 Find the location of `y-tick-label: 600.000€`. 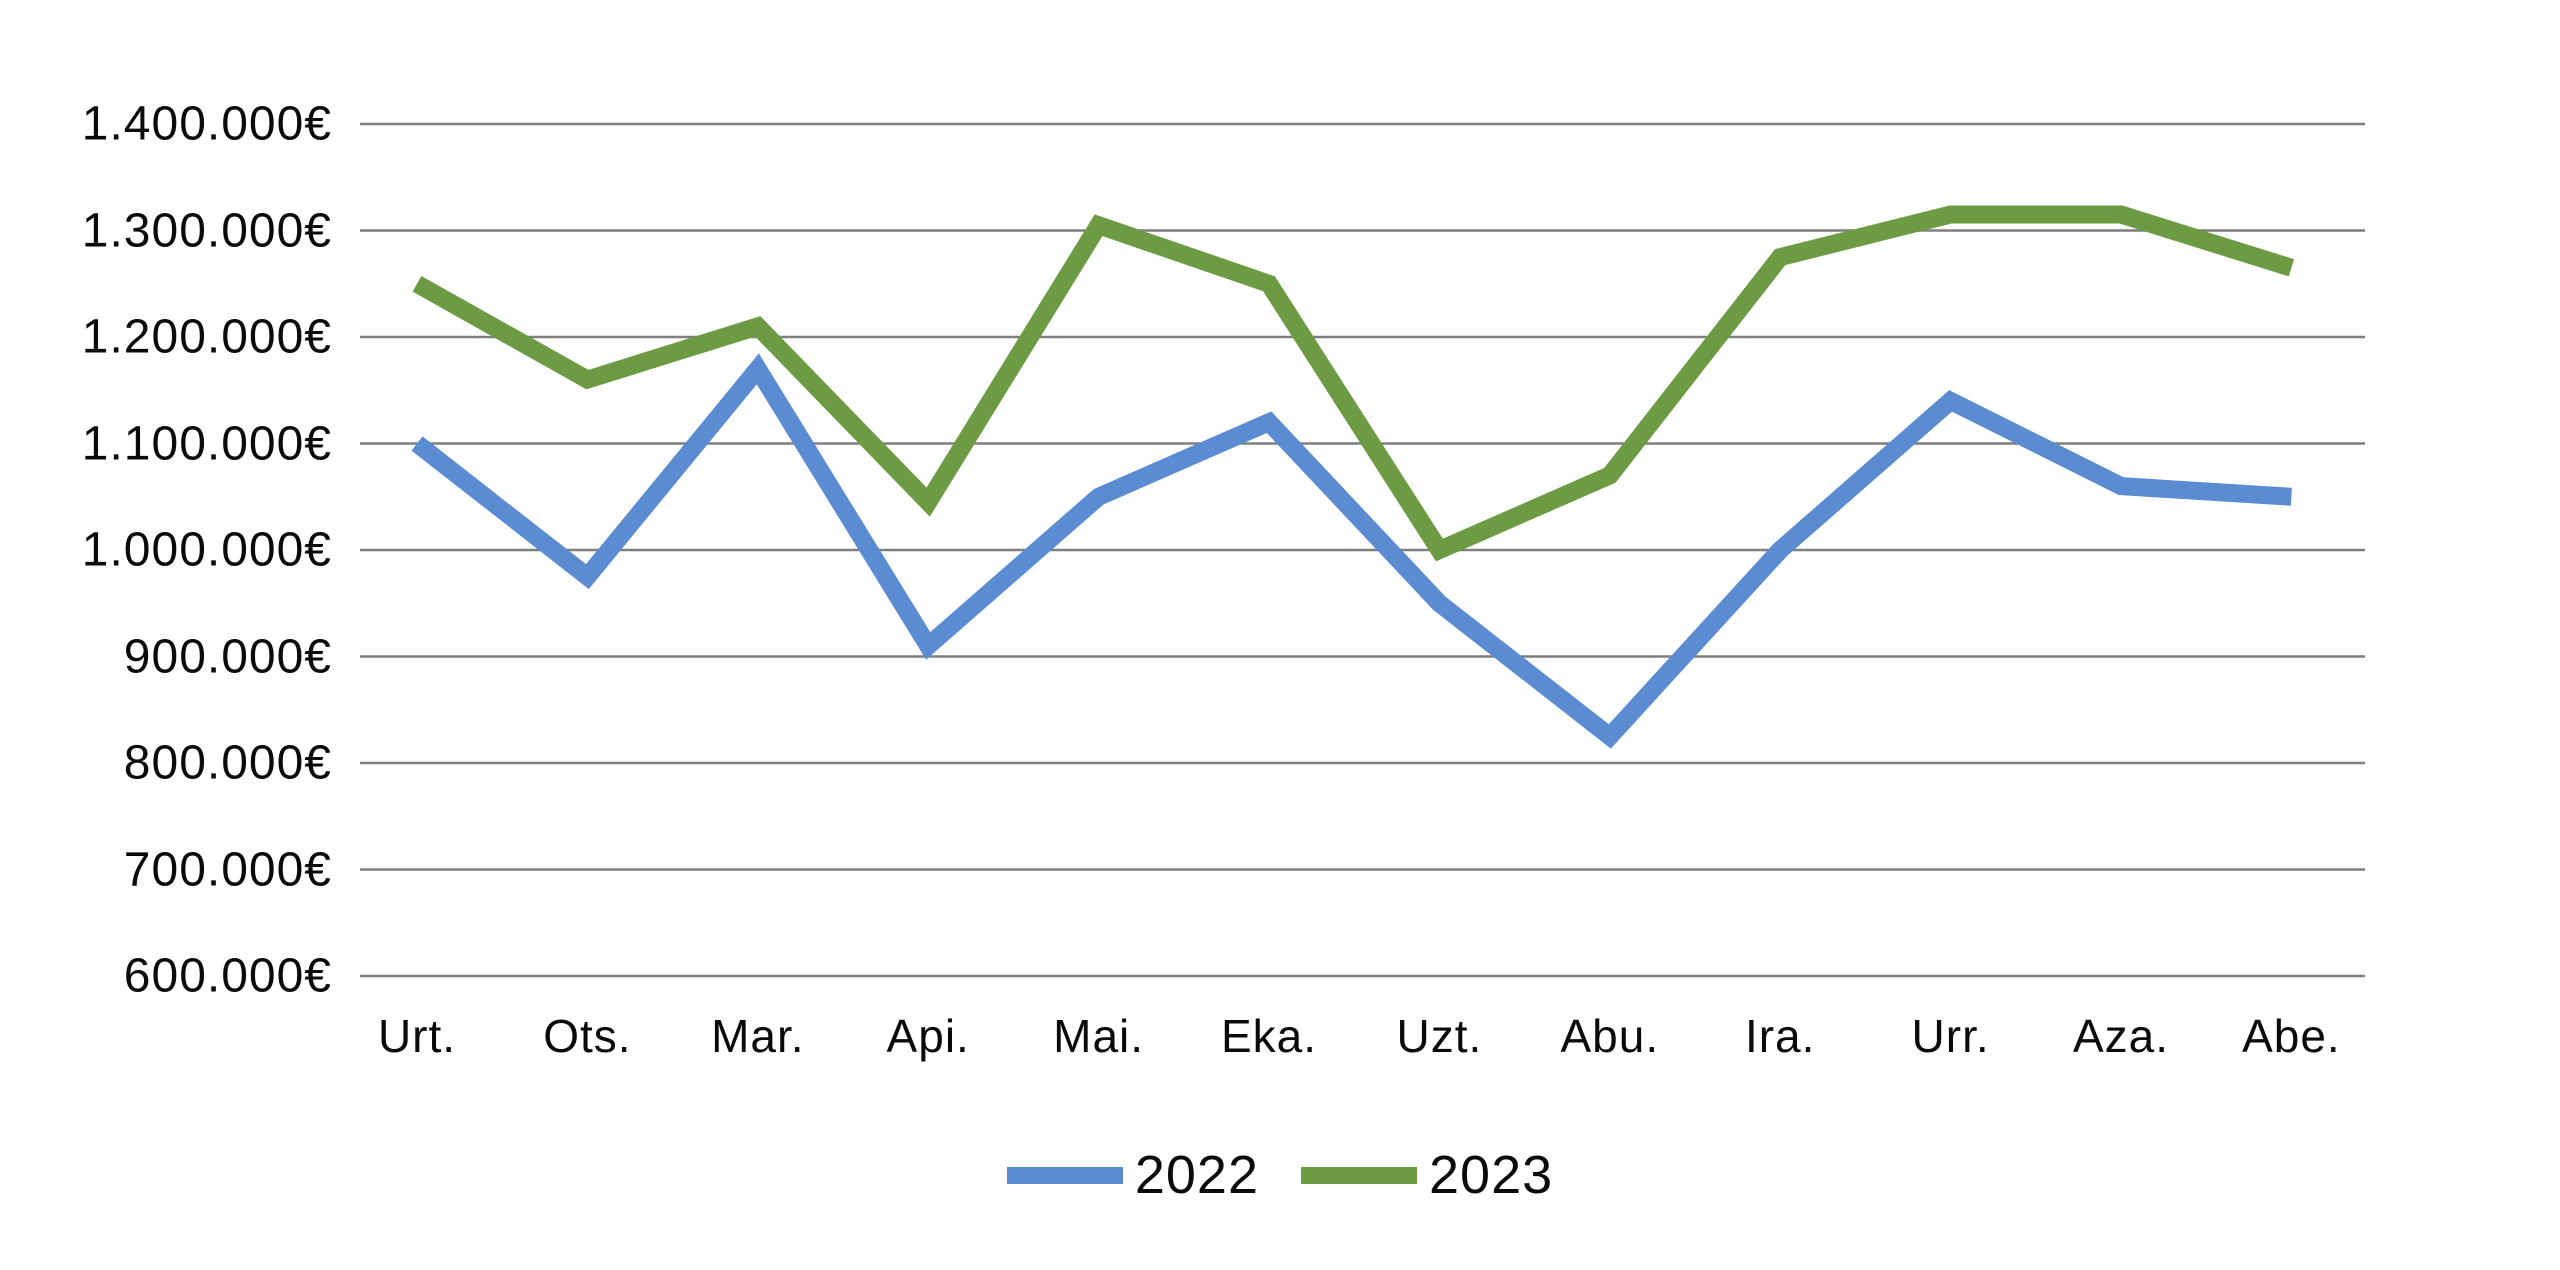

y-tick-label: 600.000€ is located at coordinates (227, 976).